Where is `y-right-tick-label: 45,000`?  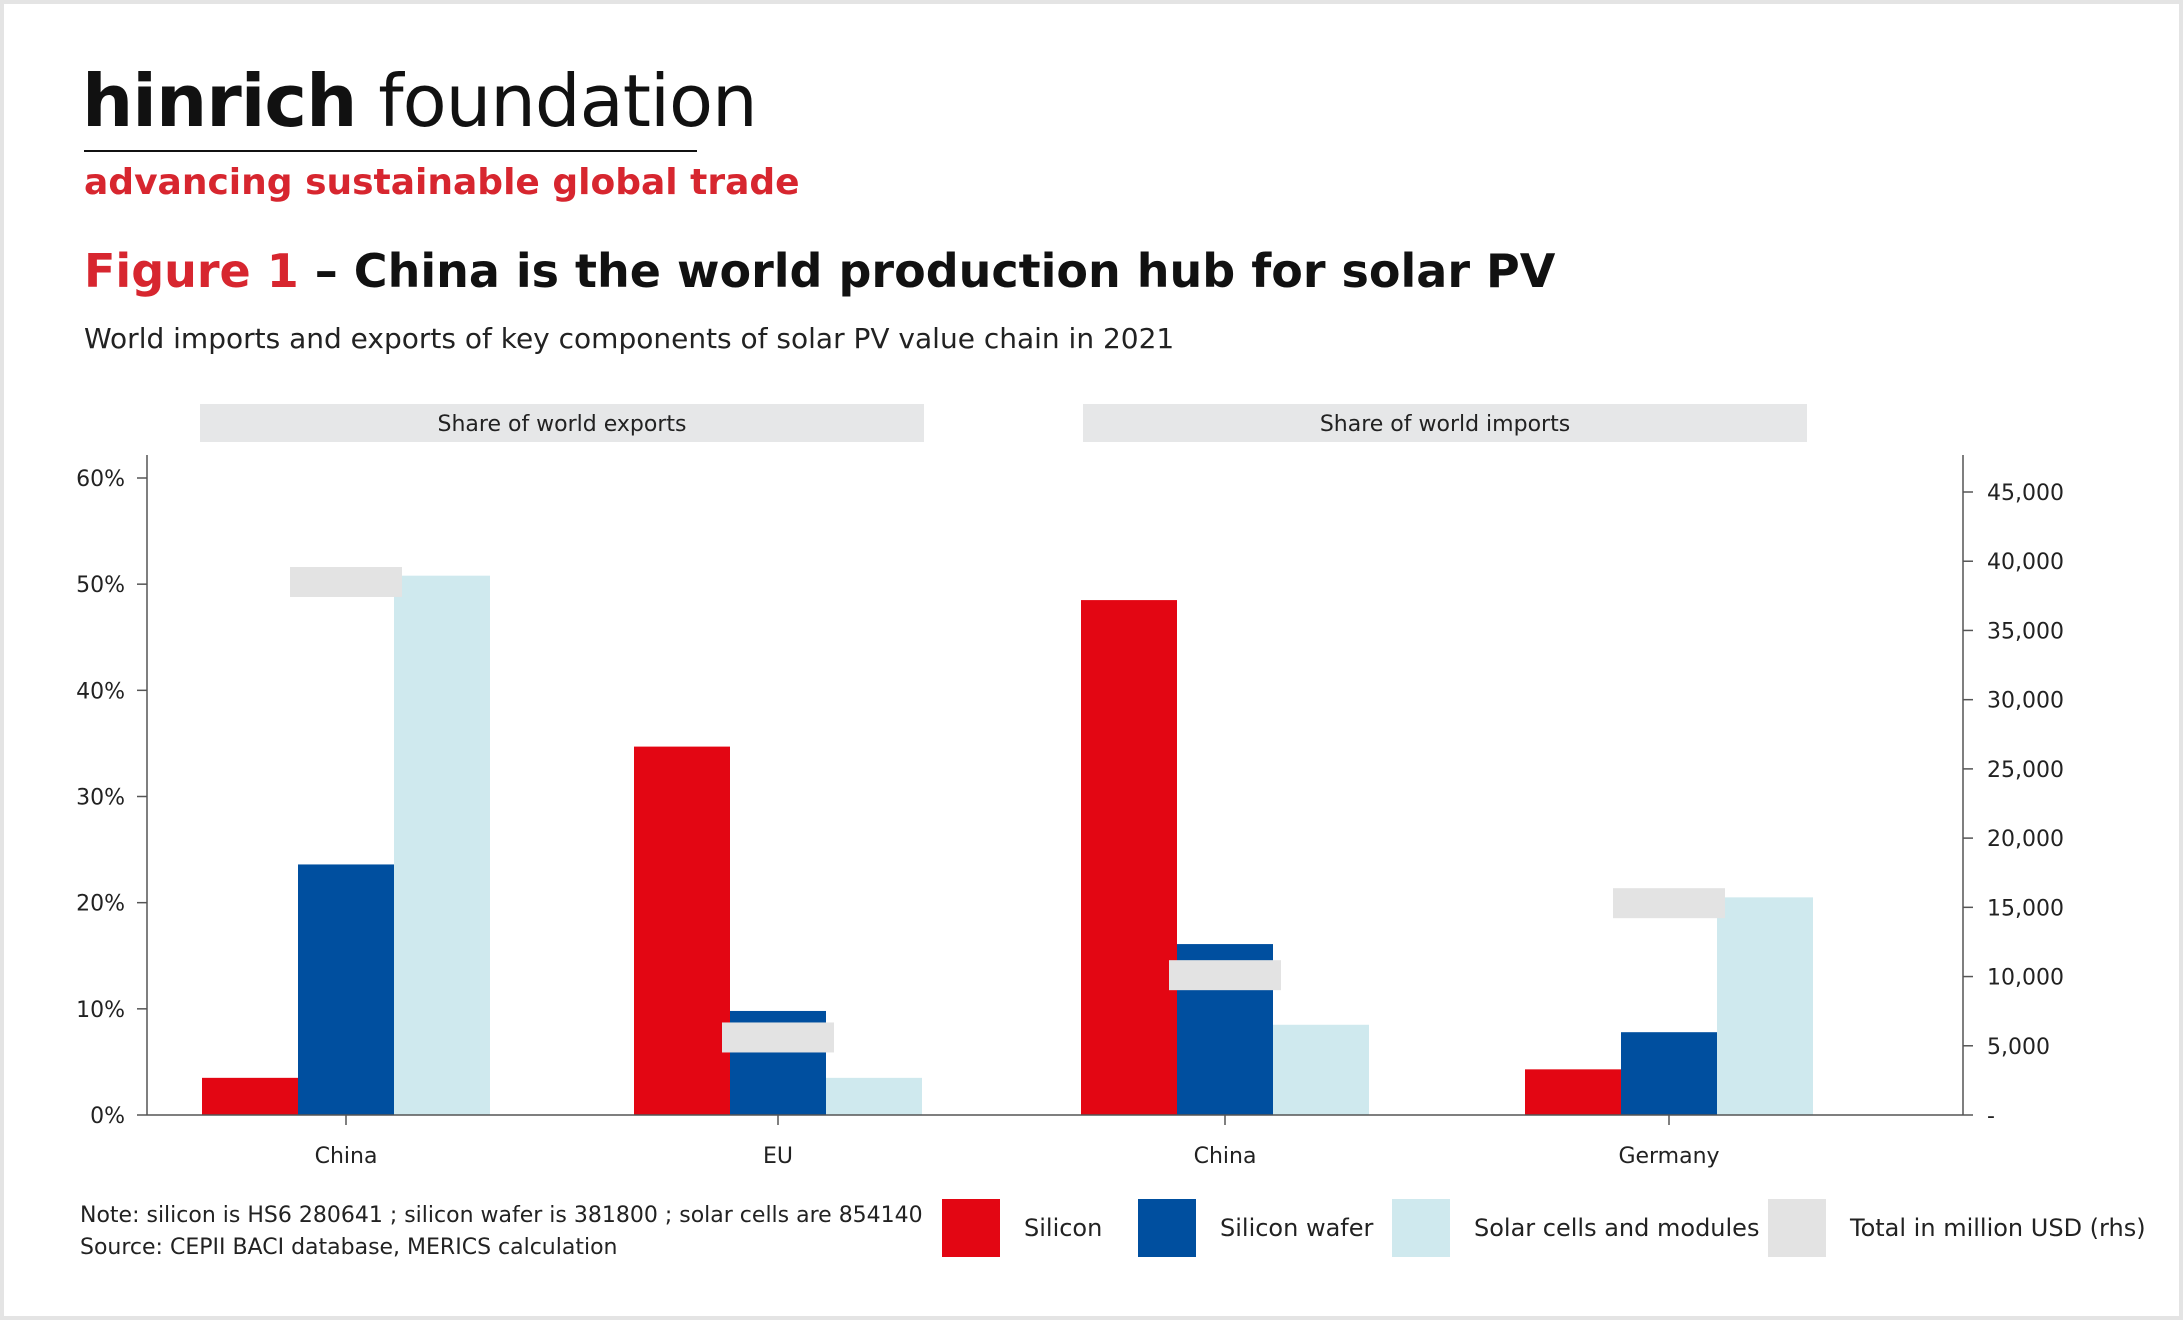 y-right-tick-label: 45,000 is located at coordinates (2025, 493).